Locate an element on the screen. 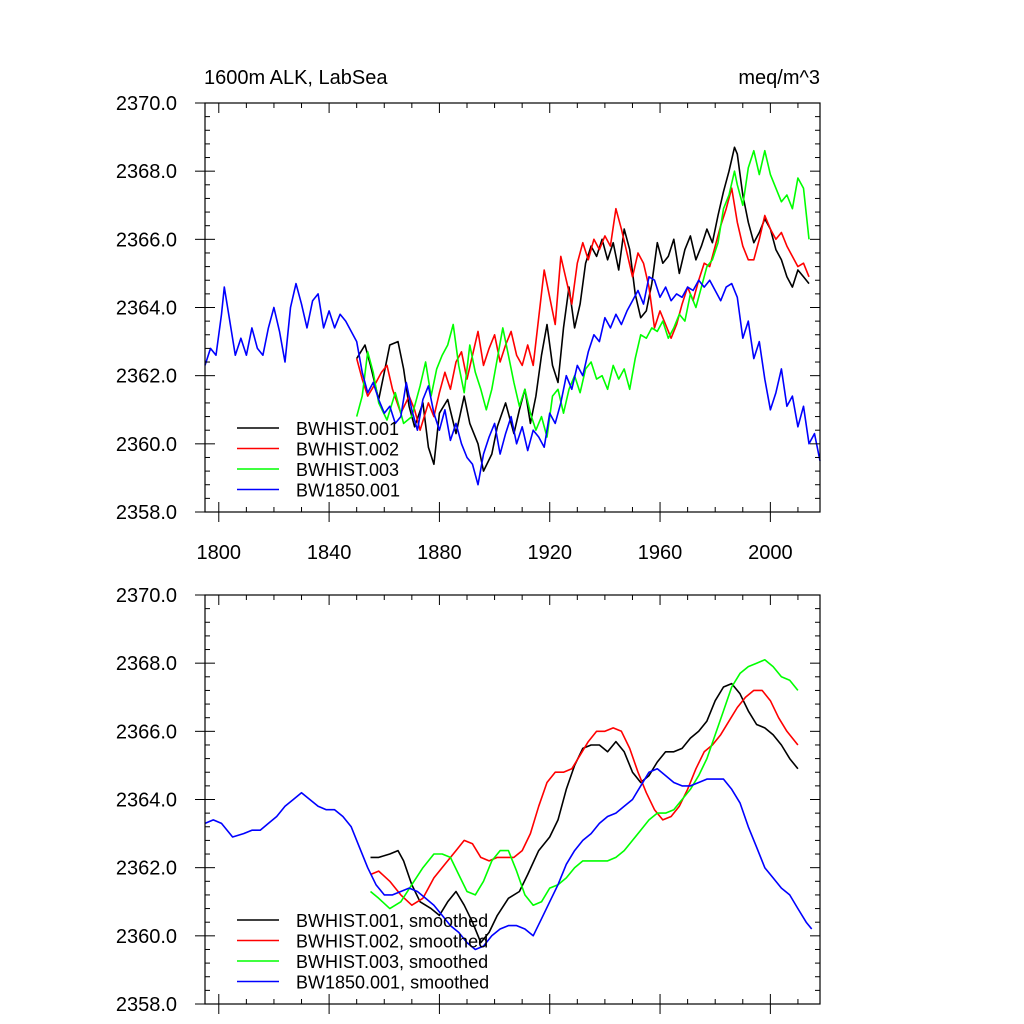  x-tick-label: 1800 is located at coordinates (219, 553).